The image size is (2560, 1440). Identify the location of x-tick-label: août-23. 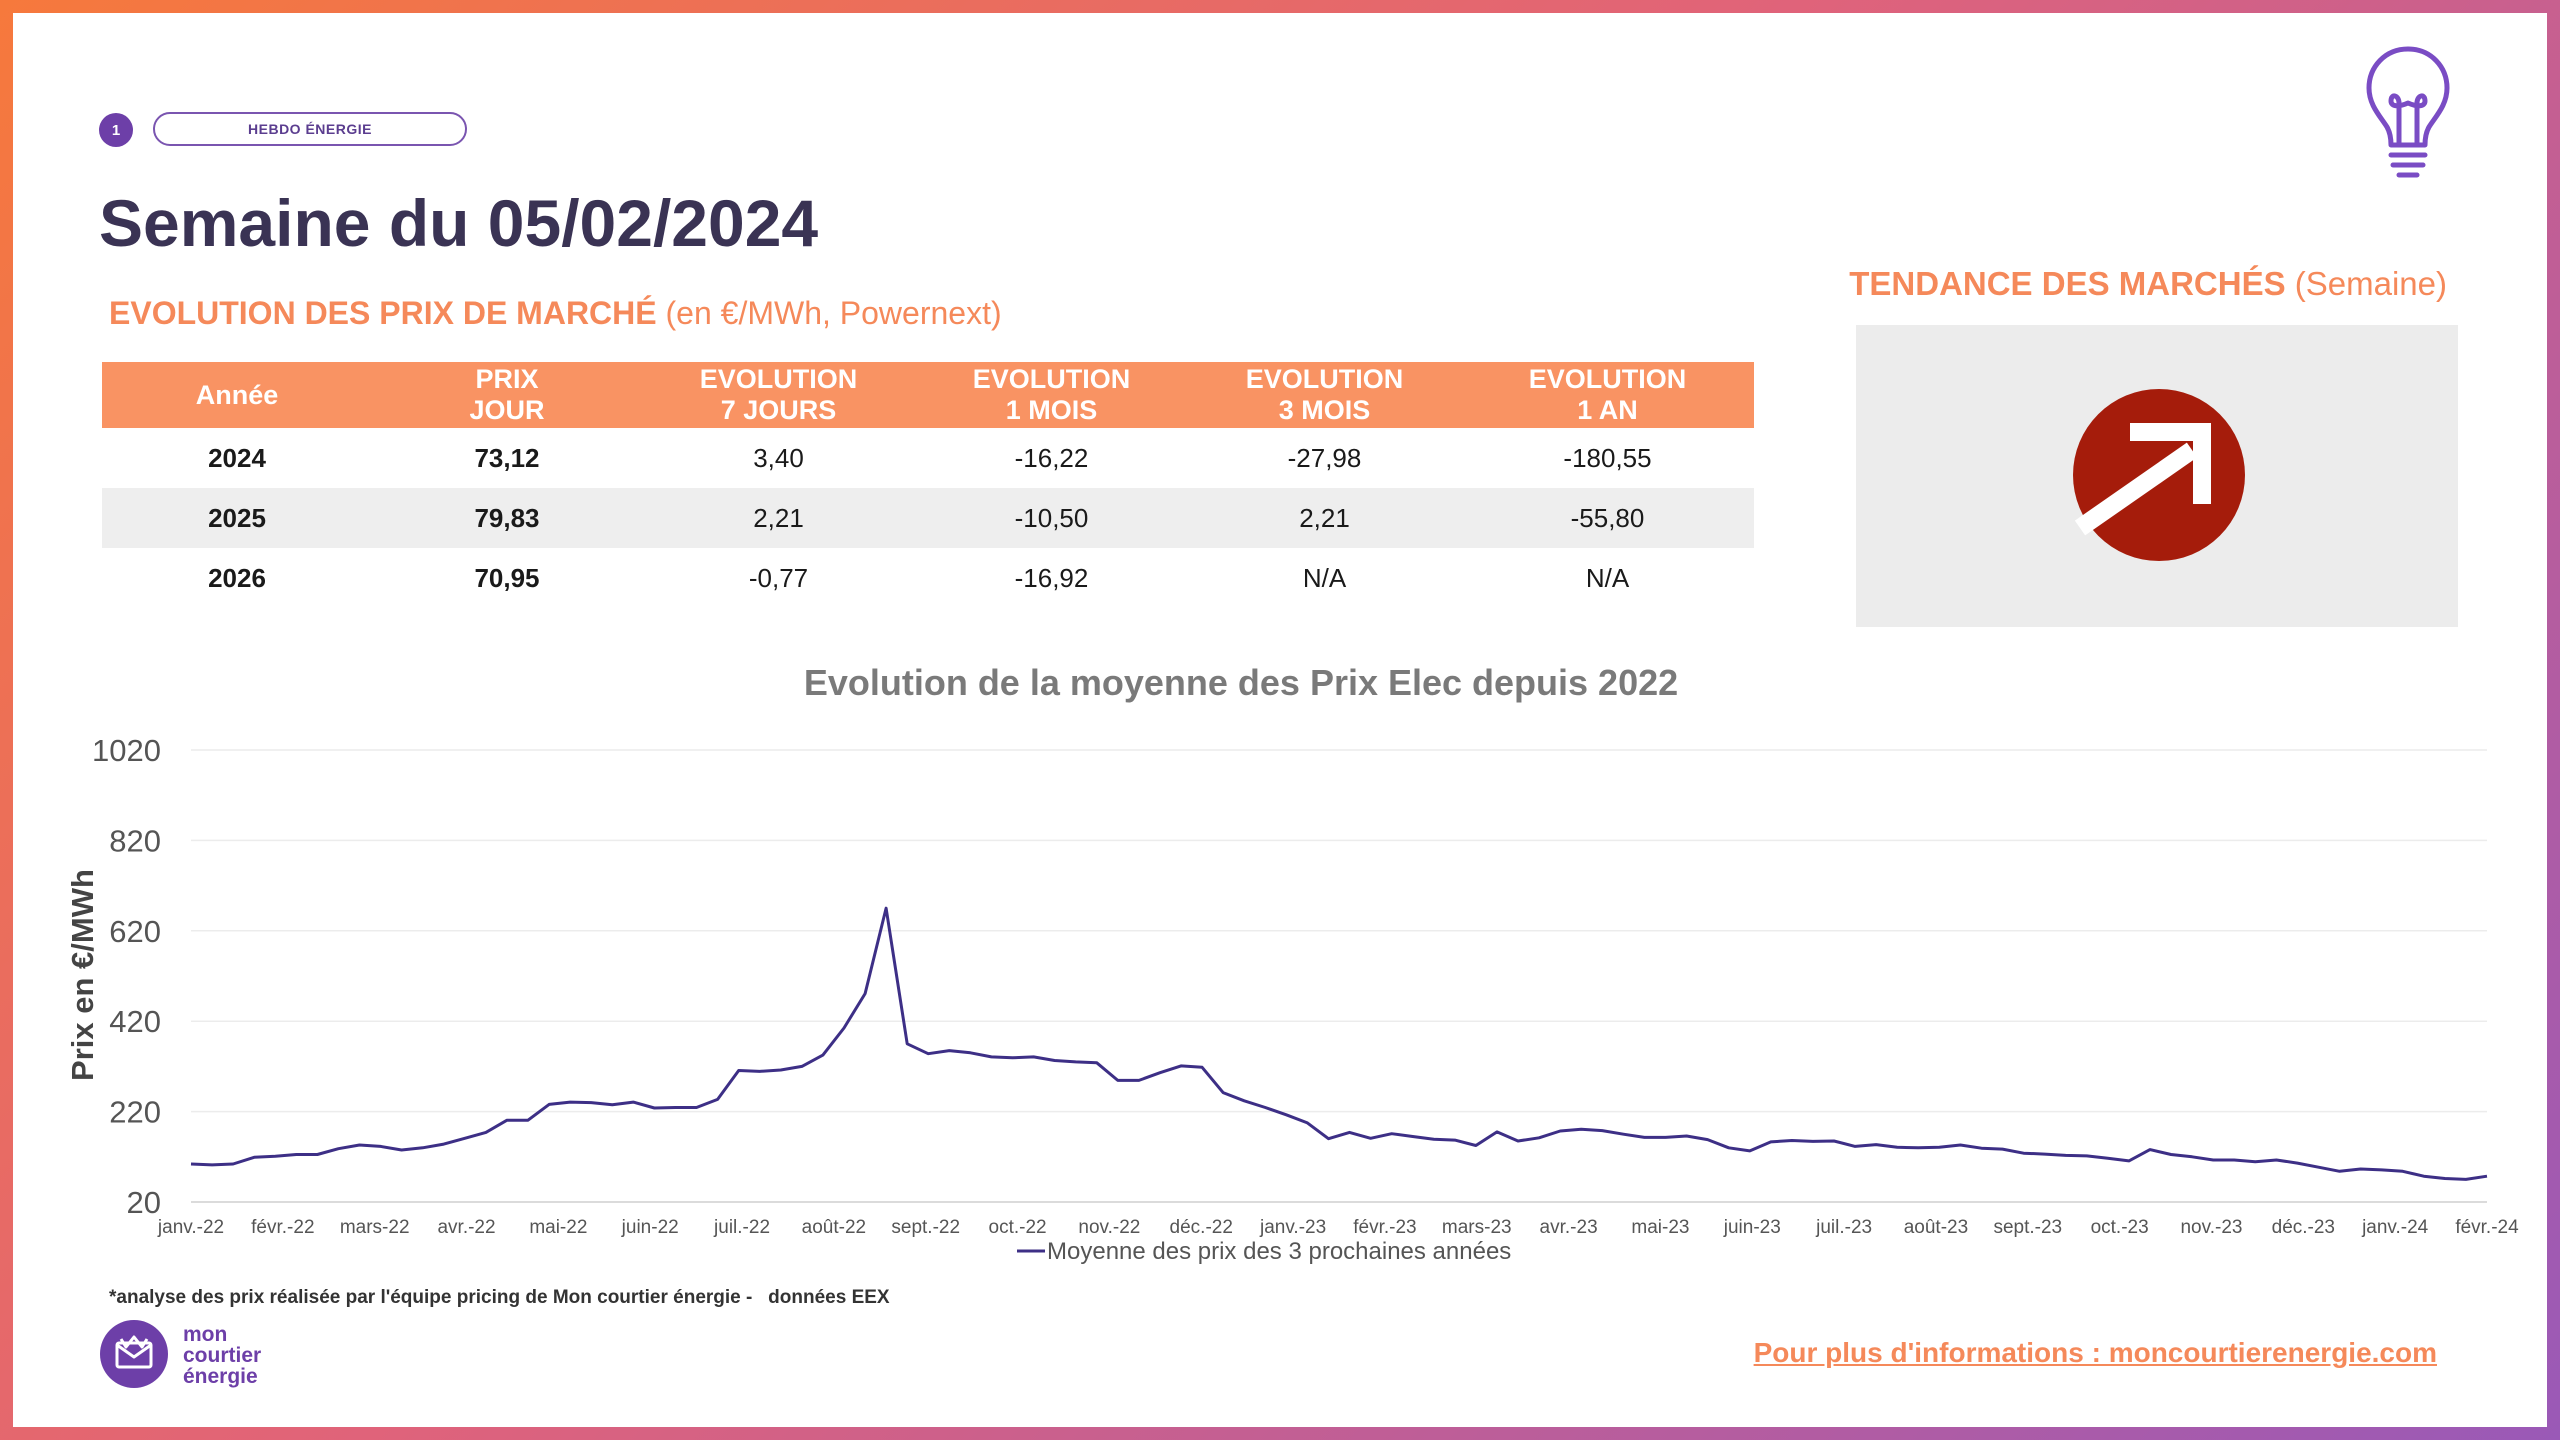
(1936, 1227).